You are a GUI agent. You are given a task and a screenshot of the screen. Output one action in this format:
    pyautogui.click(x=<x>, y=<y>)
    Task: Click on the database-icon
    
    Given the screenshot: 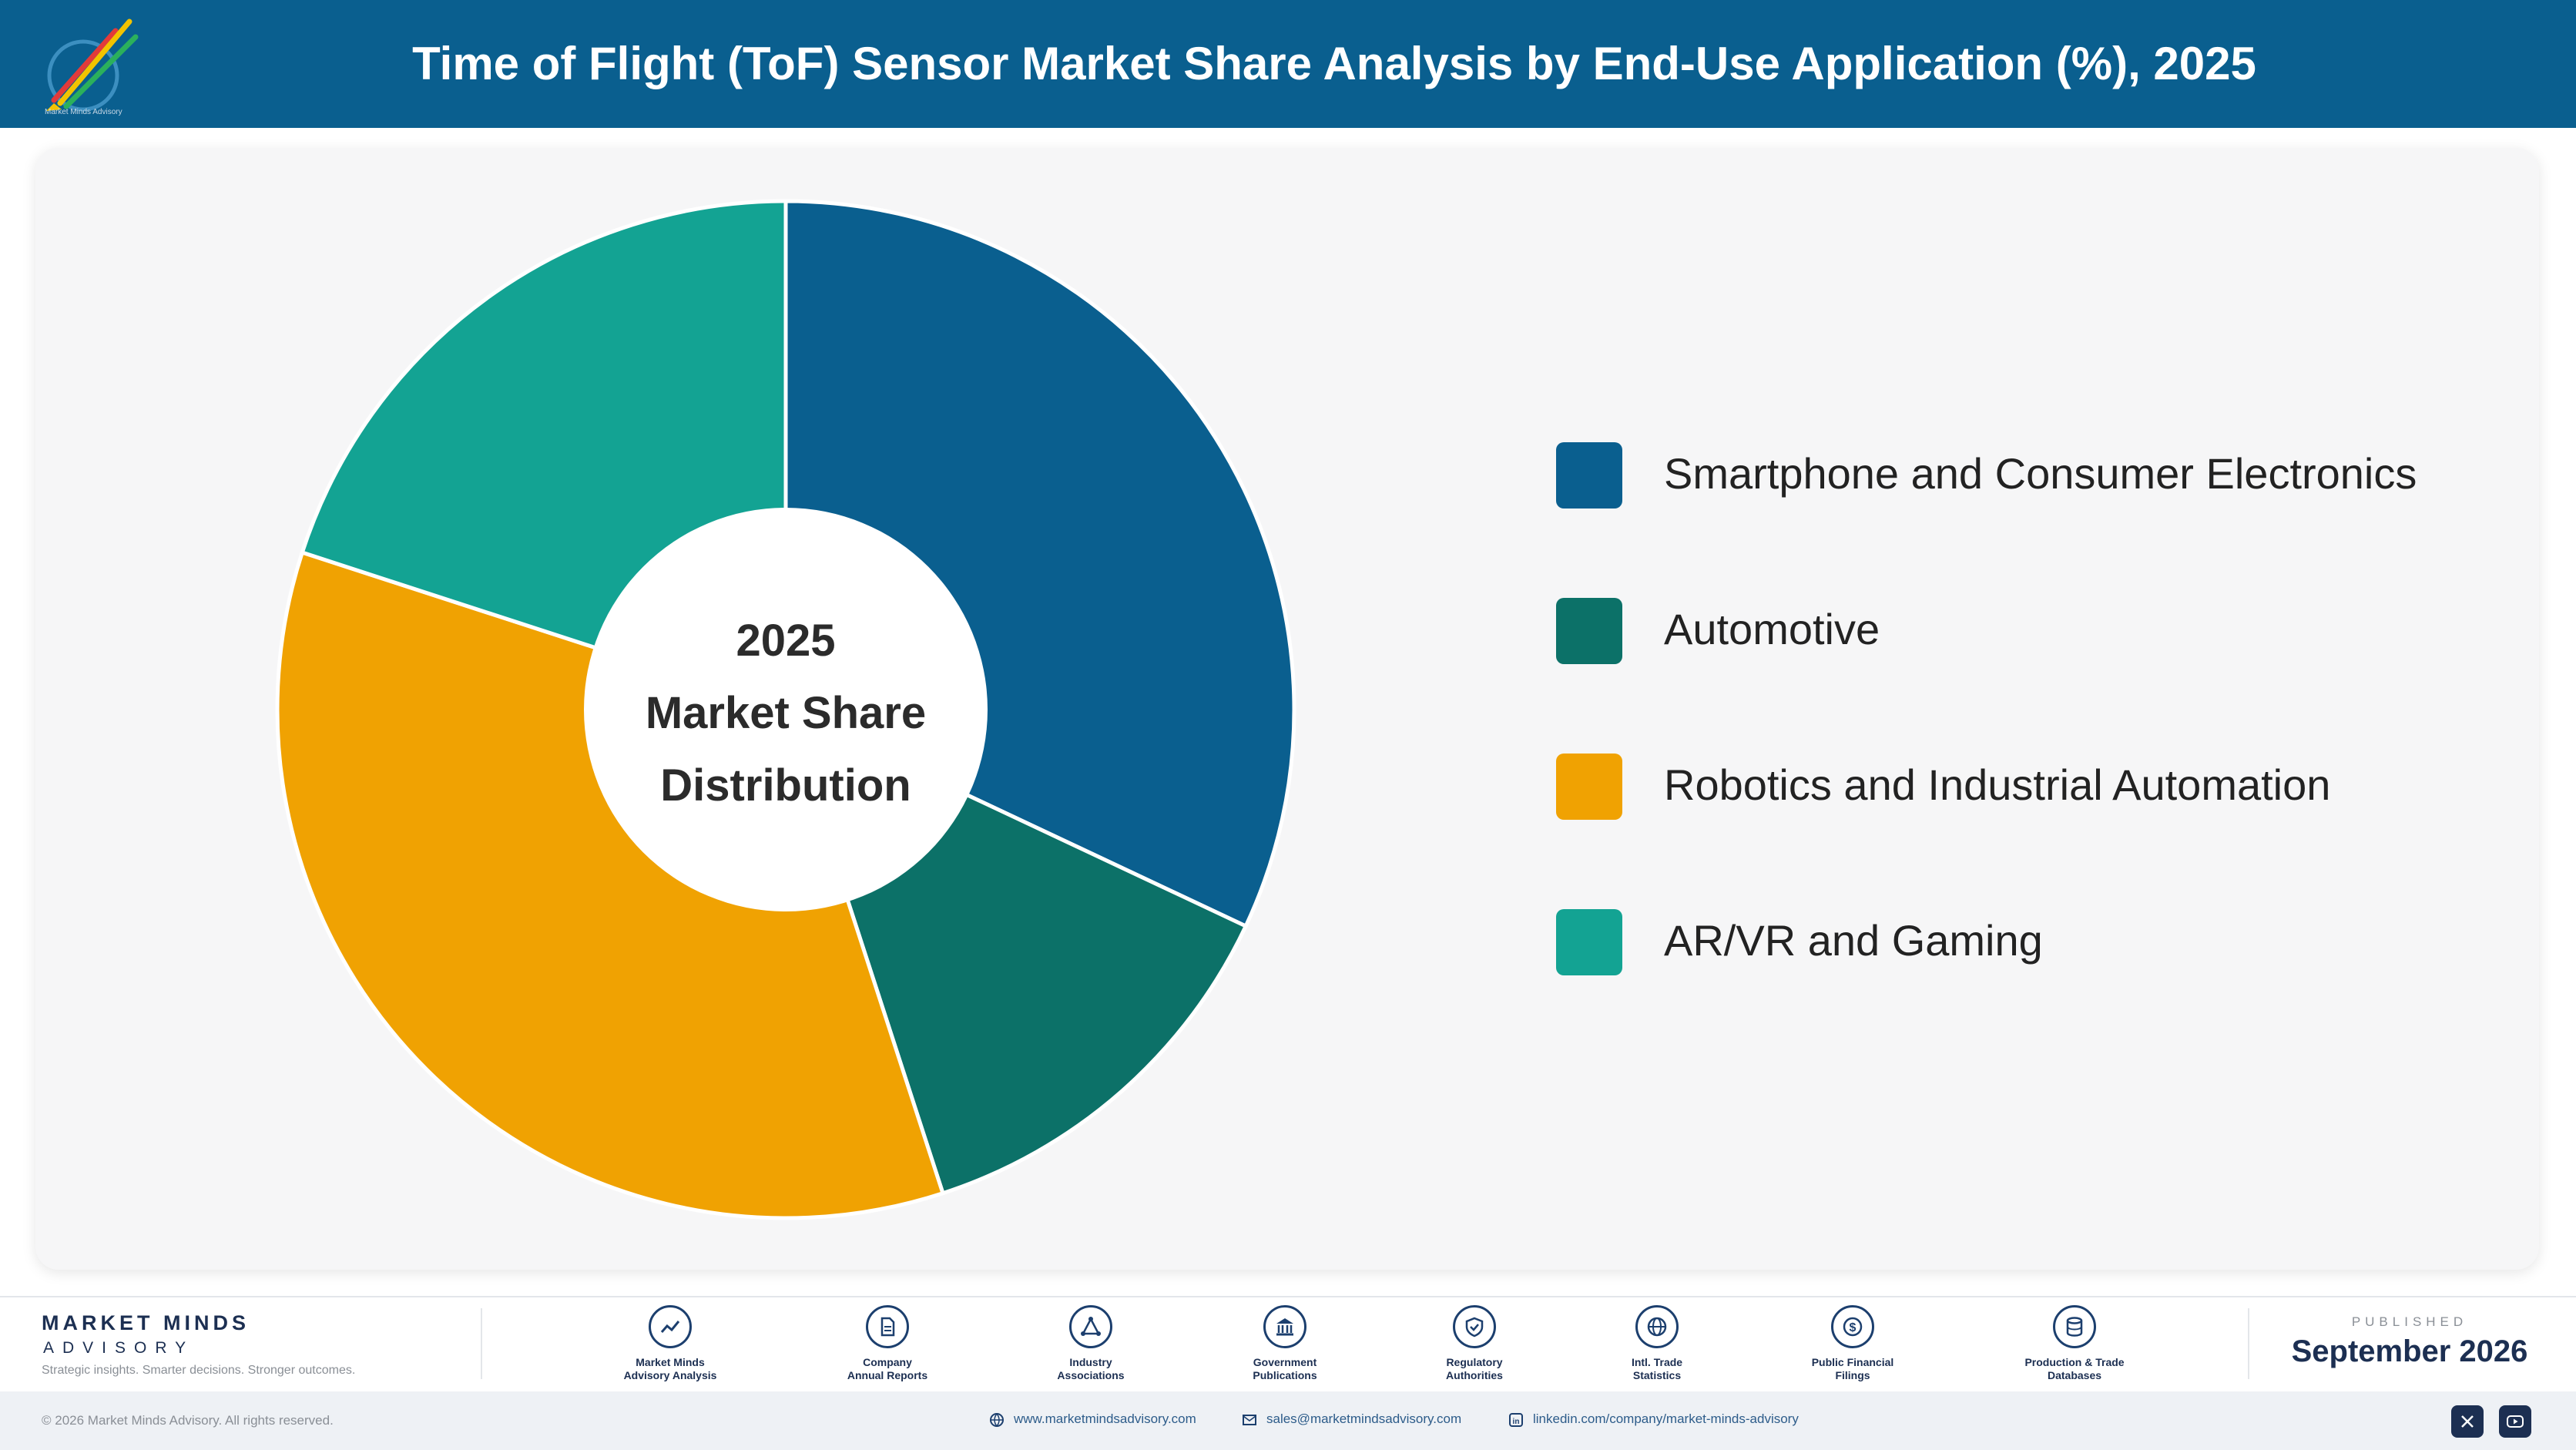 What is the action you would take?
    pyautogui.click(x=2074, y=1326)
    